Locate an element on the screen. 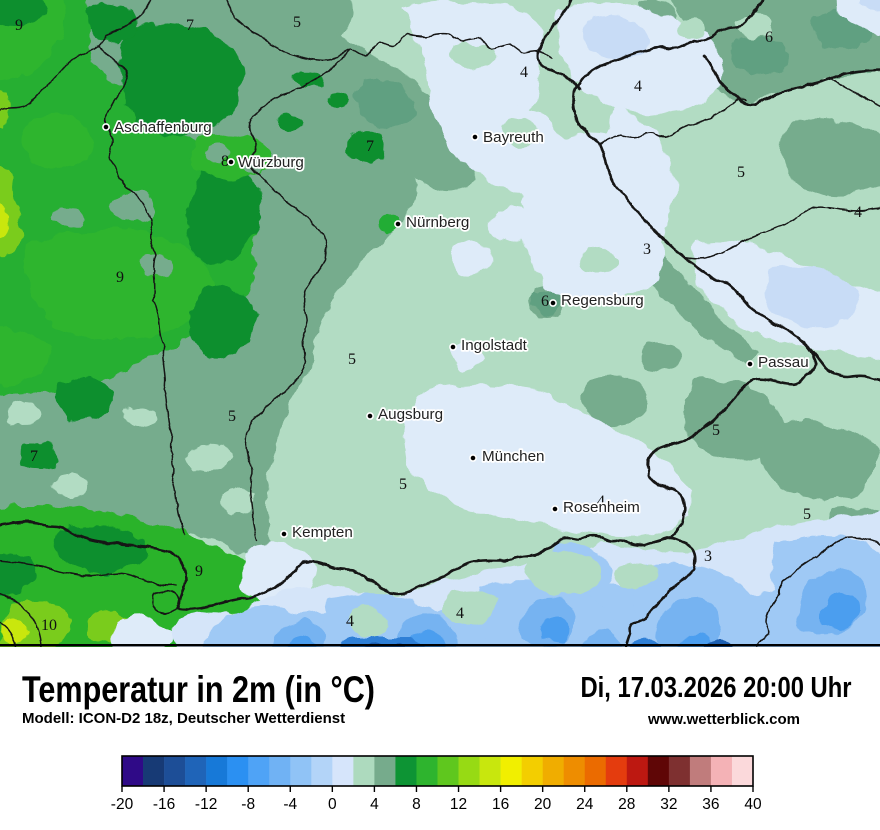 This screenshot has height=830, width=880. svg-text: Bayreuth is located at coordinates (513, 137).